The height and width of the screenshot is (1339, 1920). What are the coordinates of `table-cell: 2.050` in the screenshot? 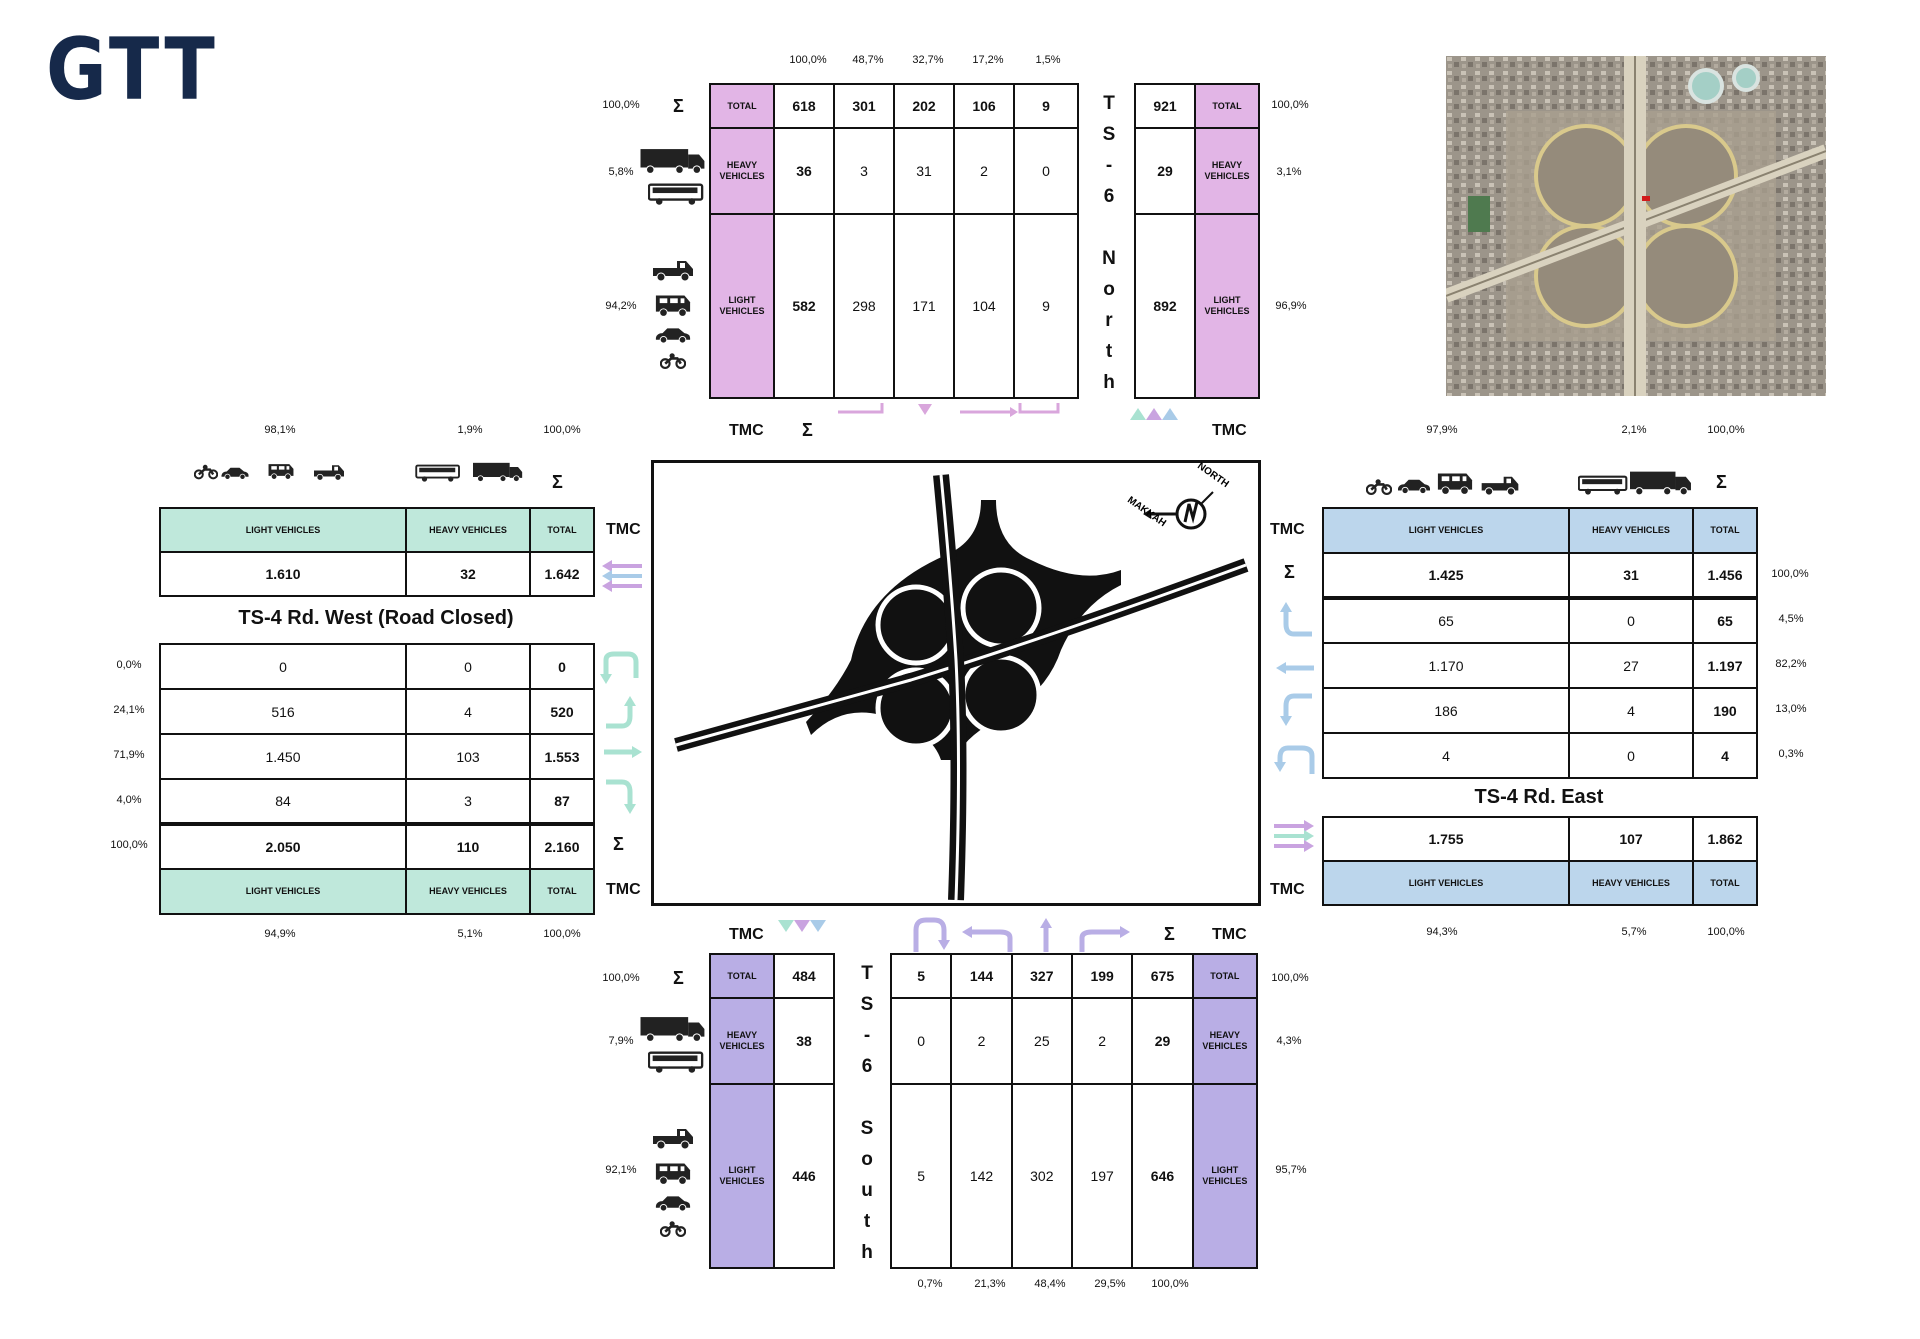 It's located at (283, 846).